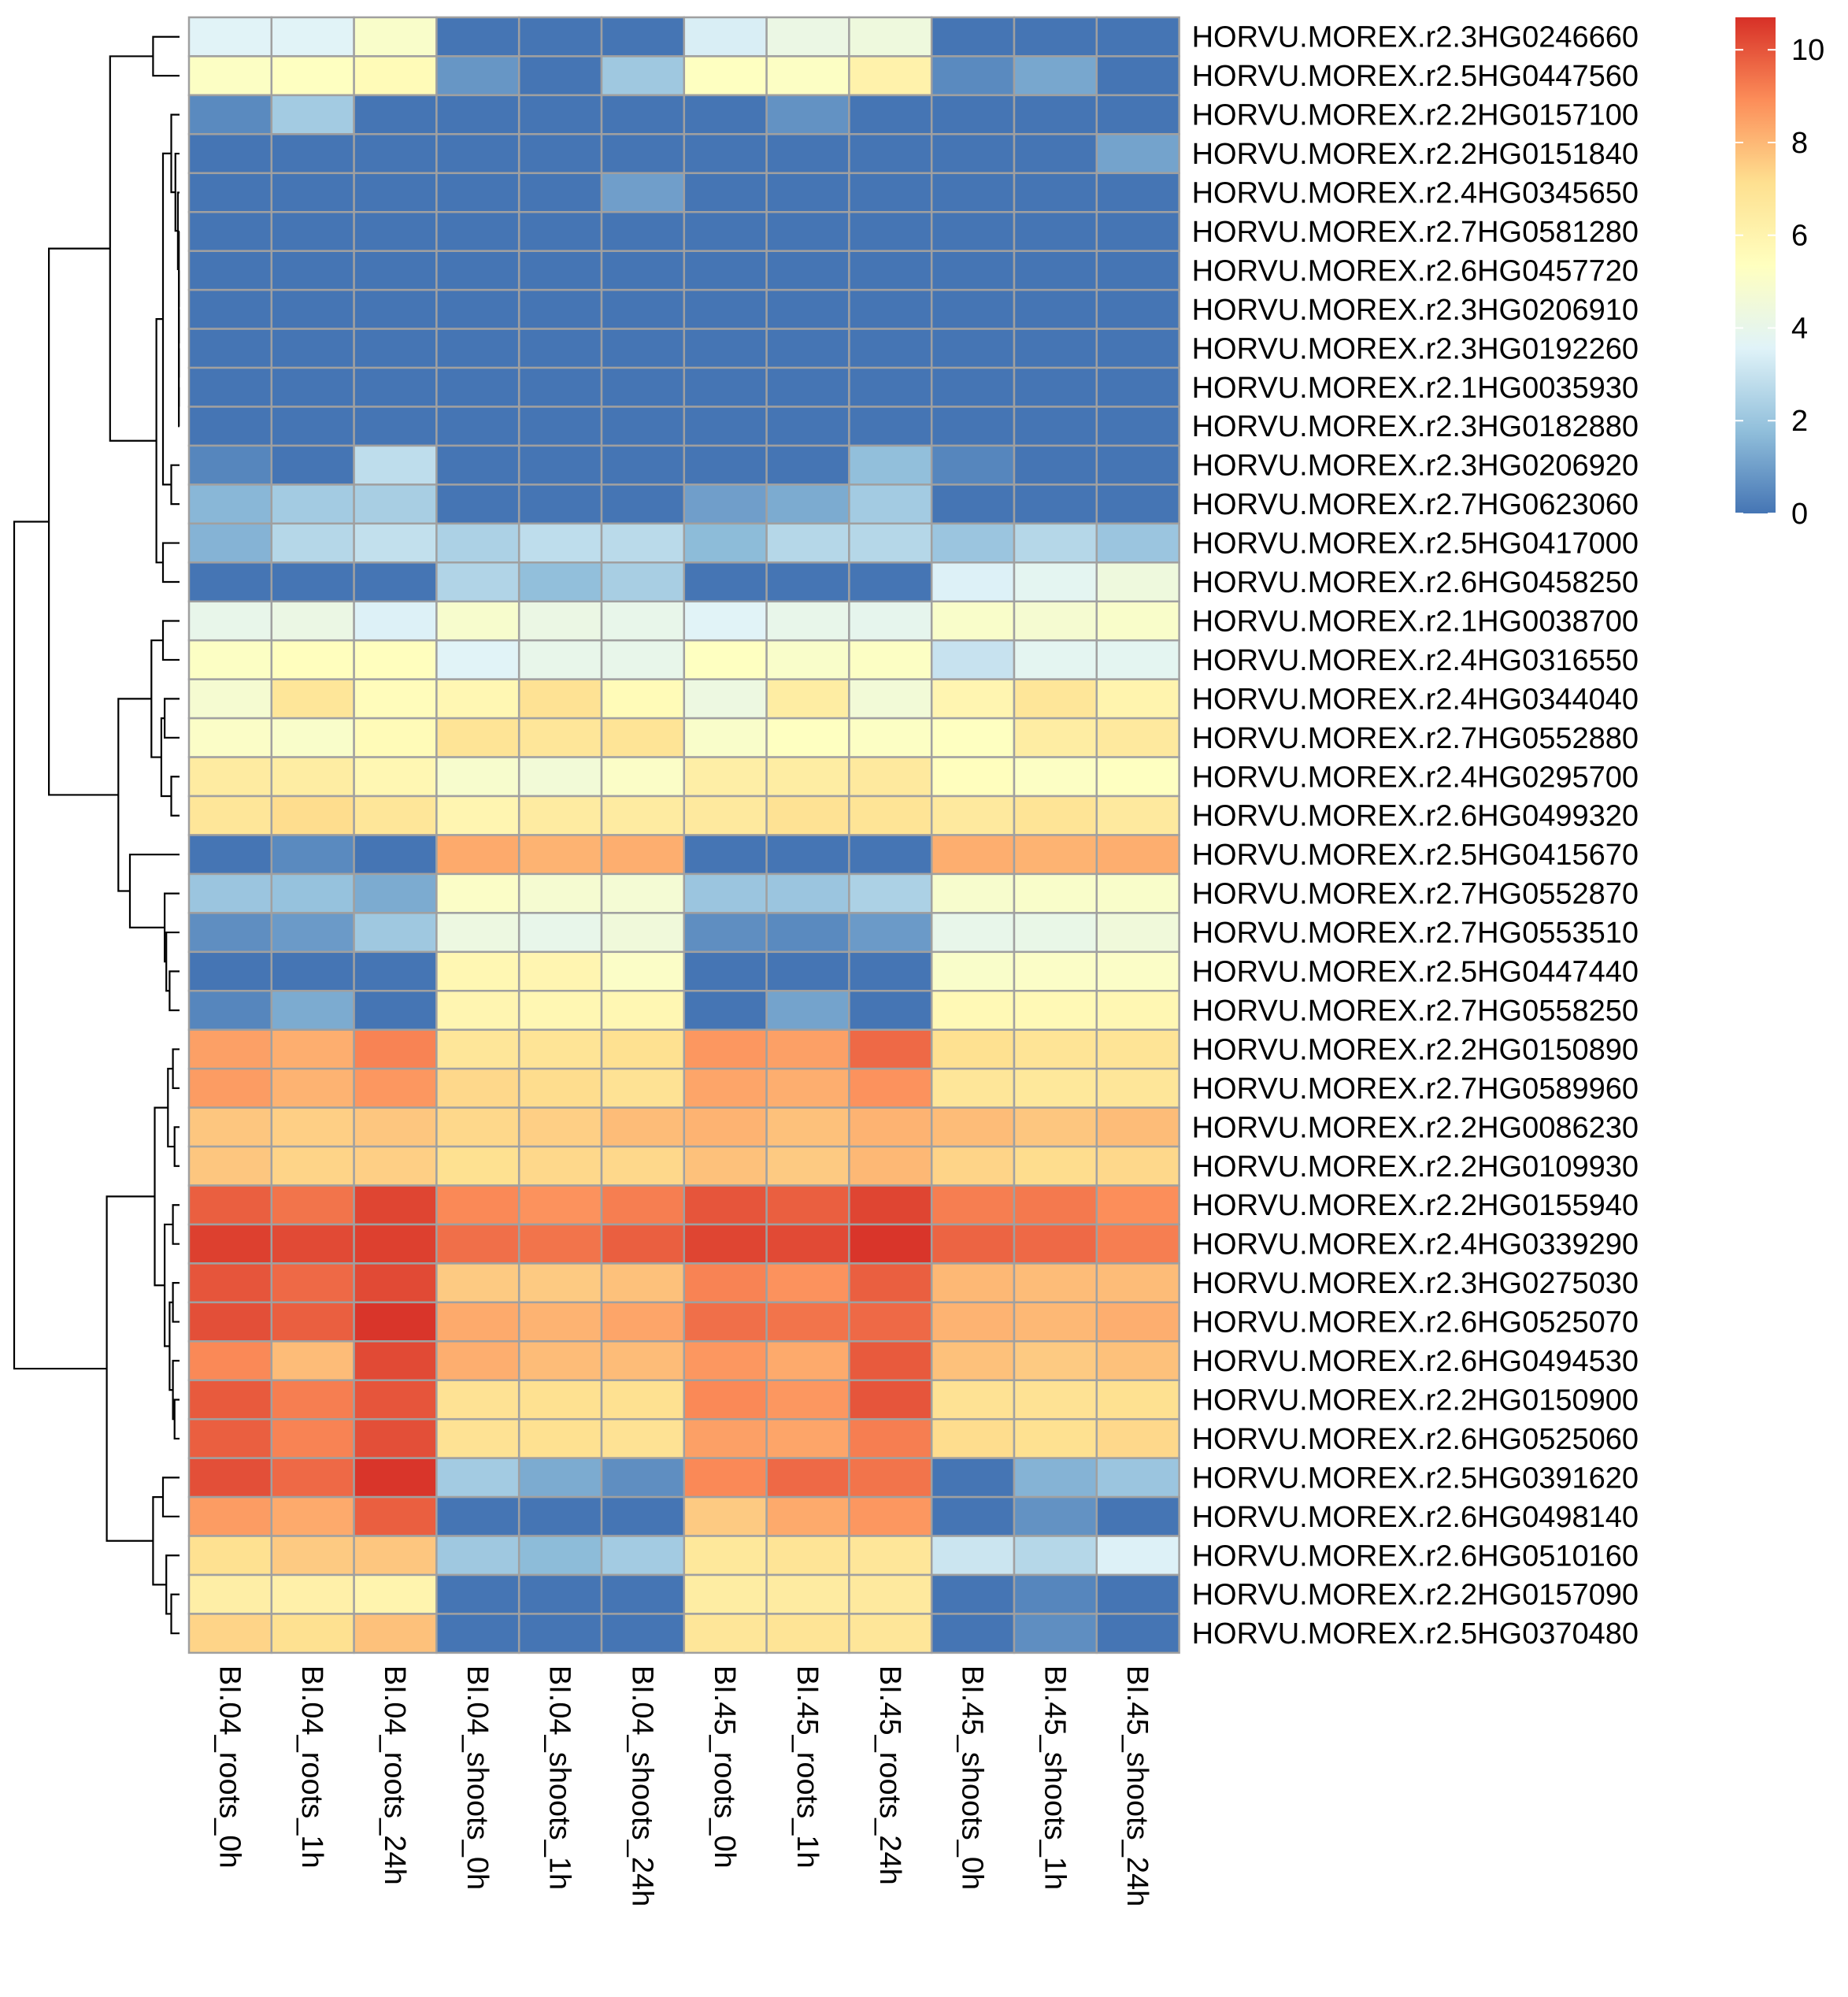 The height and width of the screenshot is (1997, 1848). What do you see at coordinates (311, 1767) in the screenshot?
I see `column-label: BI.04_roots_1h` at bounding box center [311, 1767].